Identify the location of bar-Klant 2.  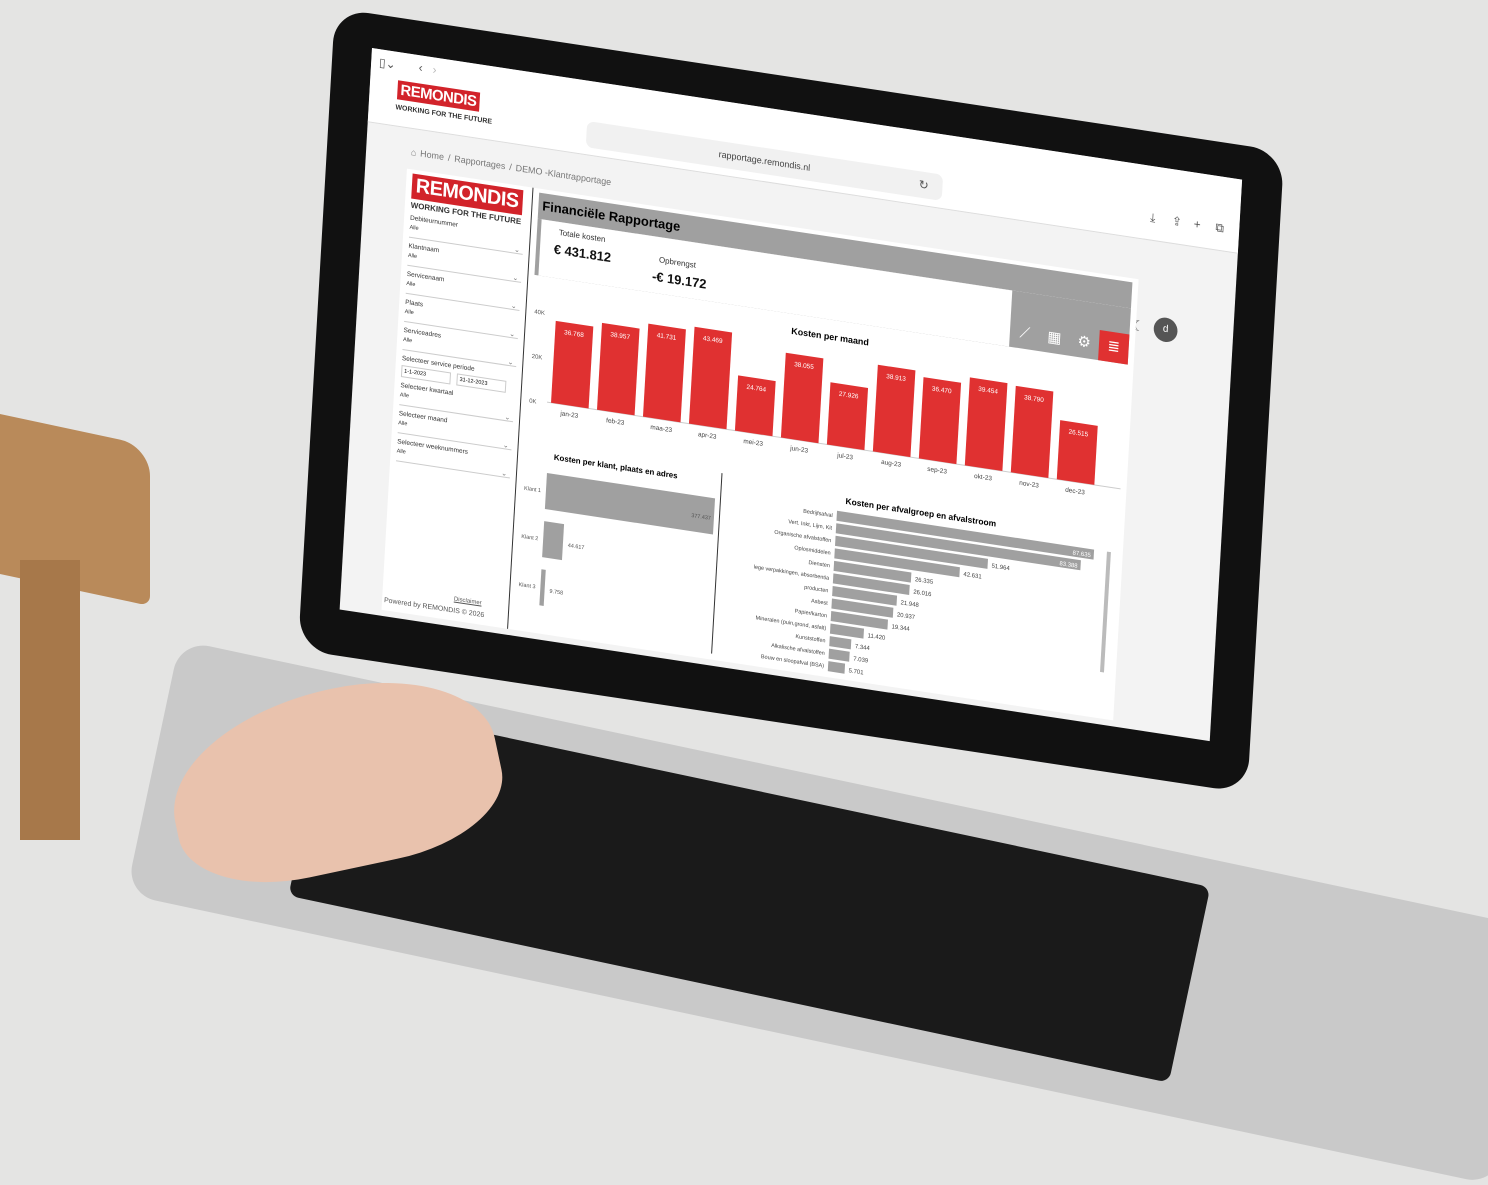
(553, 541).